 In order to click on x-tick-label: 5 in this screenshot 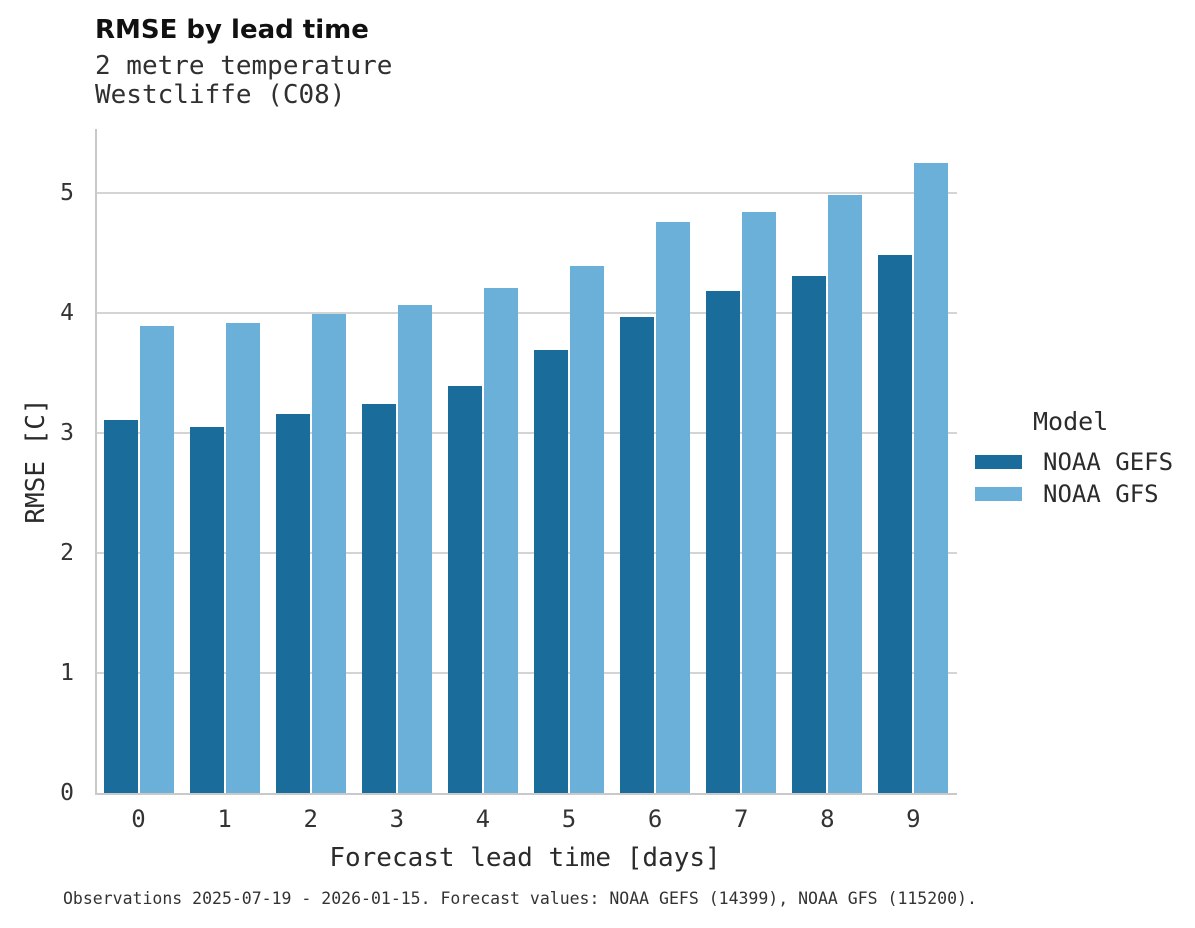, I will do `click(569, 819)`.